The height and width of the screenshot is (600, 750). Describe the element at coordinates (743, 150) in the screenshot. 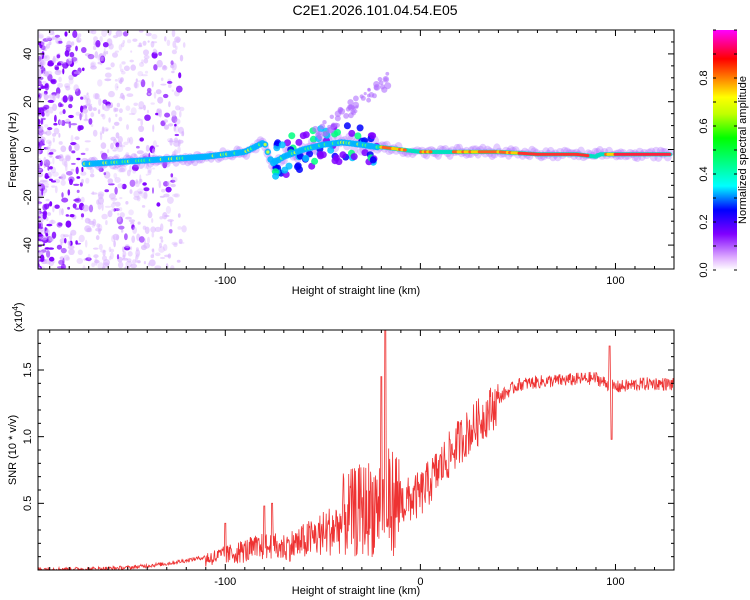

I see `colorbar-label: Normalized spectral amplitude` at that location.